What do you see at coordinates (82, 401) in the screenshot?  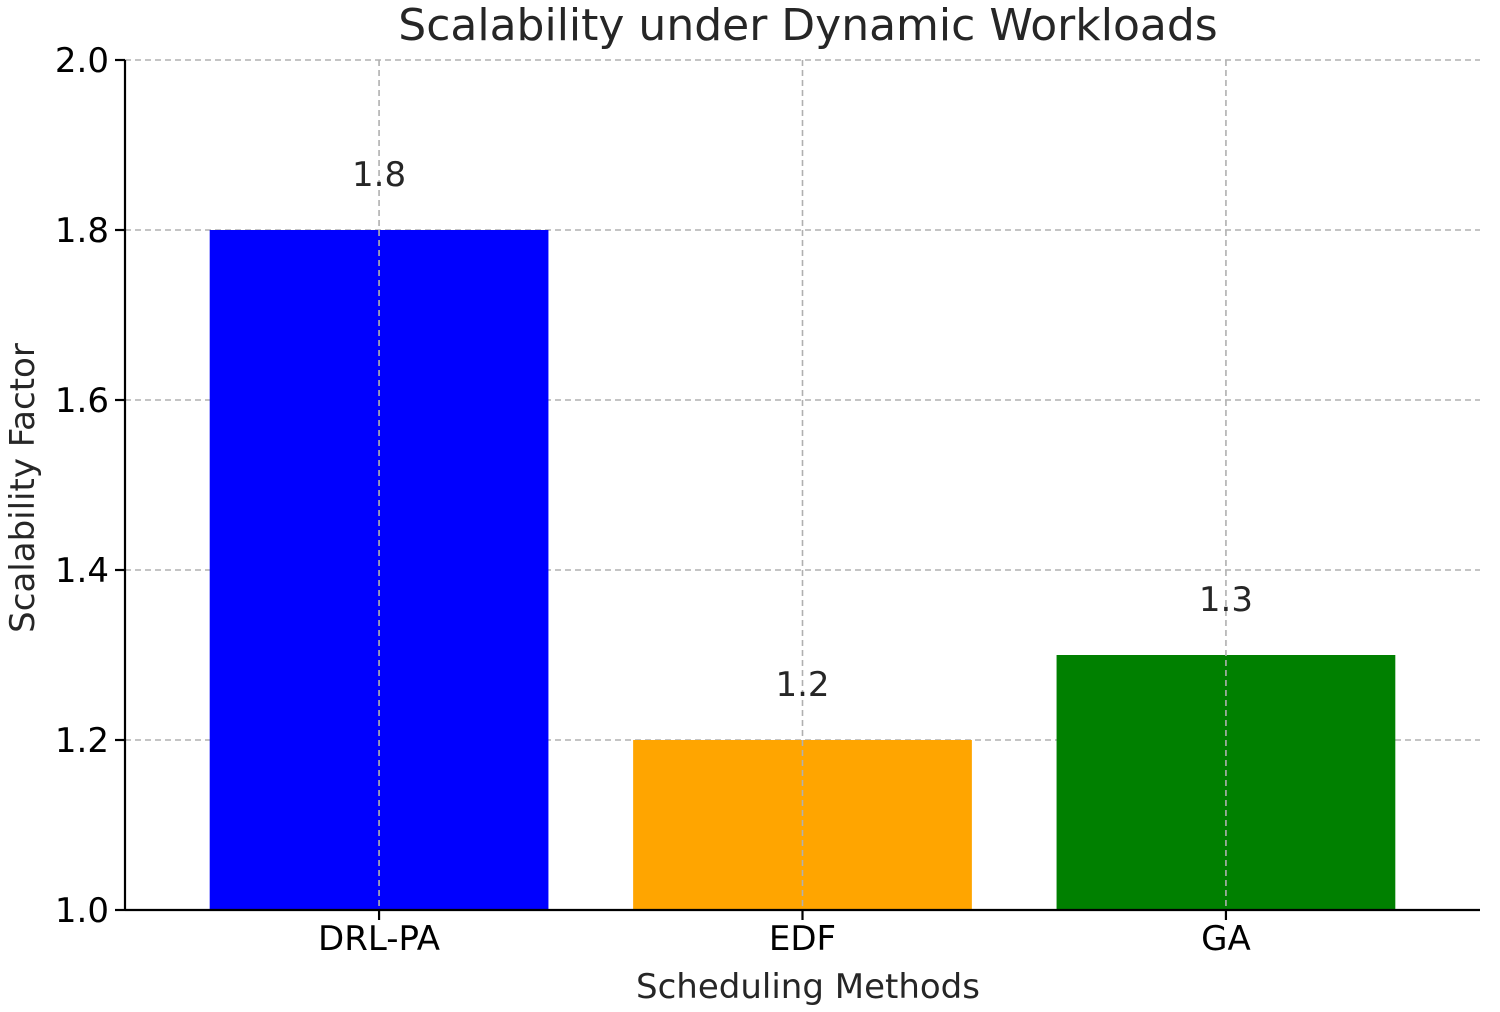 I see `y-tick-label: 1.6` at bounding box center [82, 401].